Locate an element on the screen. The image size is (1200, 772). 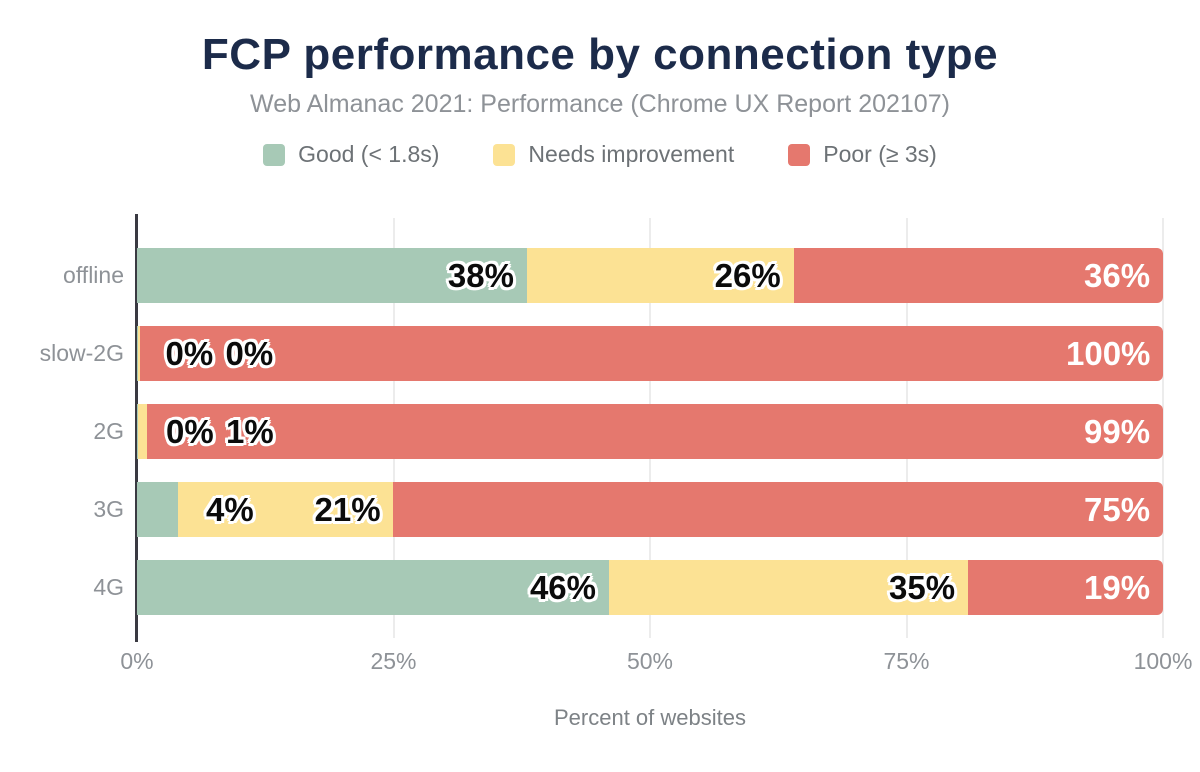
bar-row-offline: offline 38% 26% 36% is located at coordinates (613, 276).